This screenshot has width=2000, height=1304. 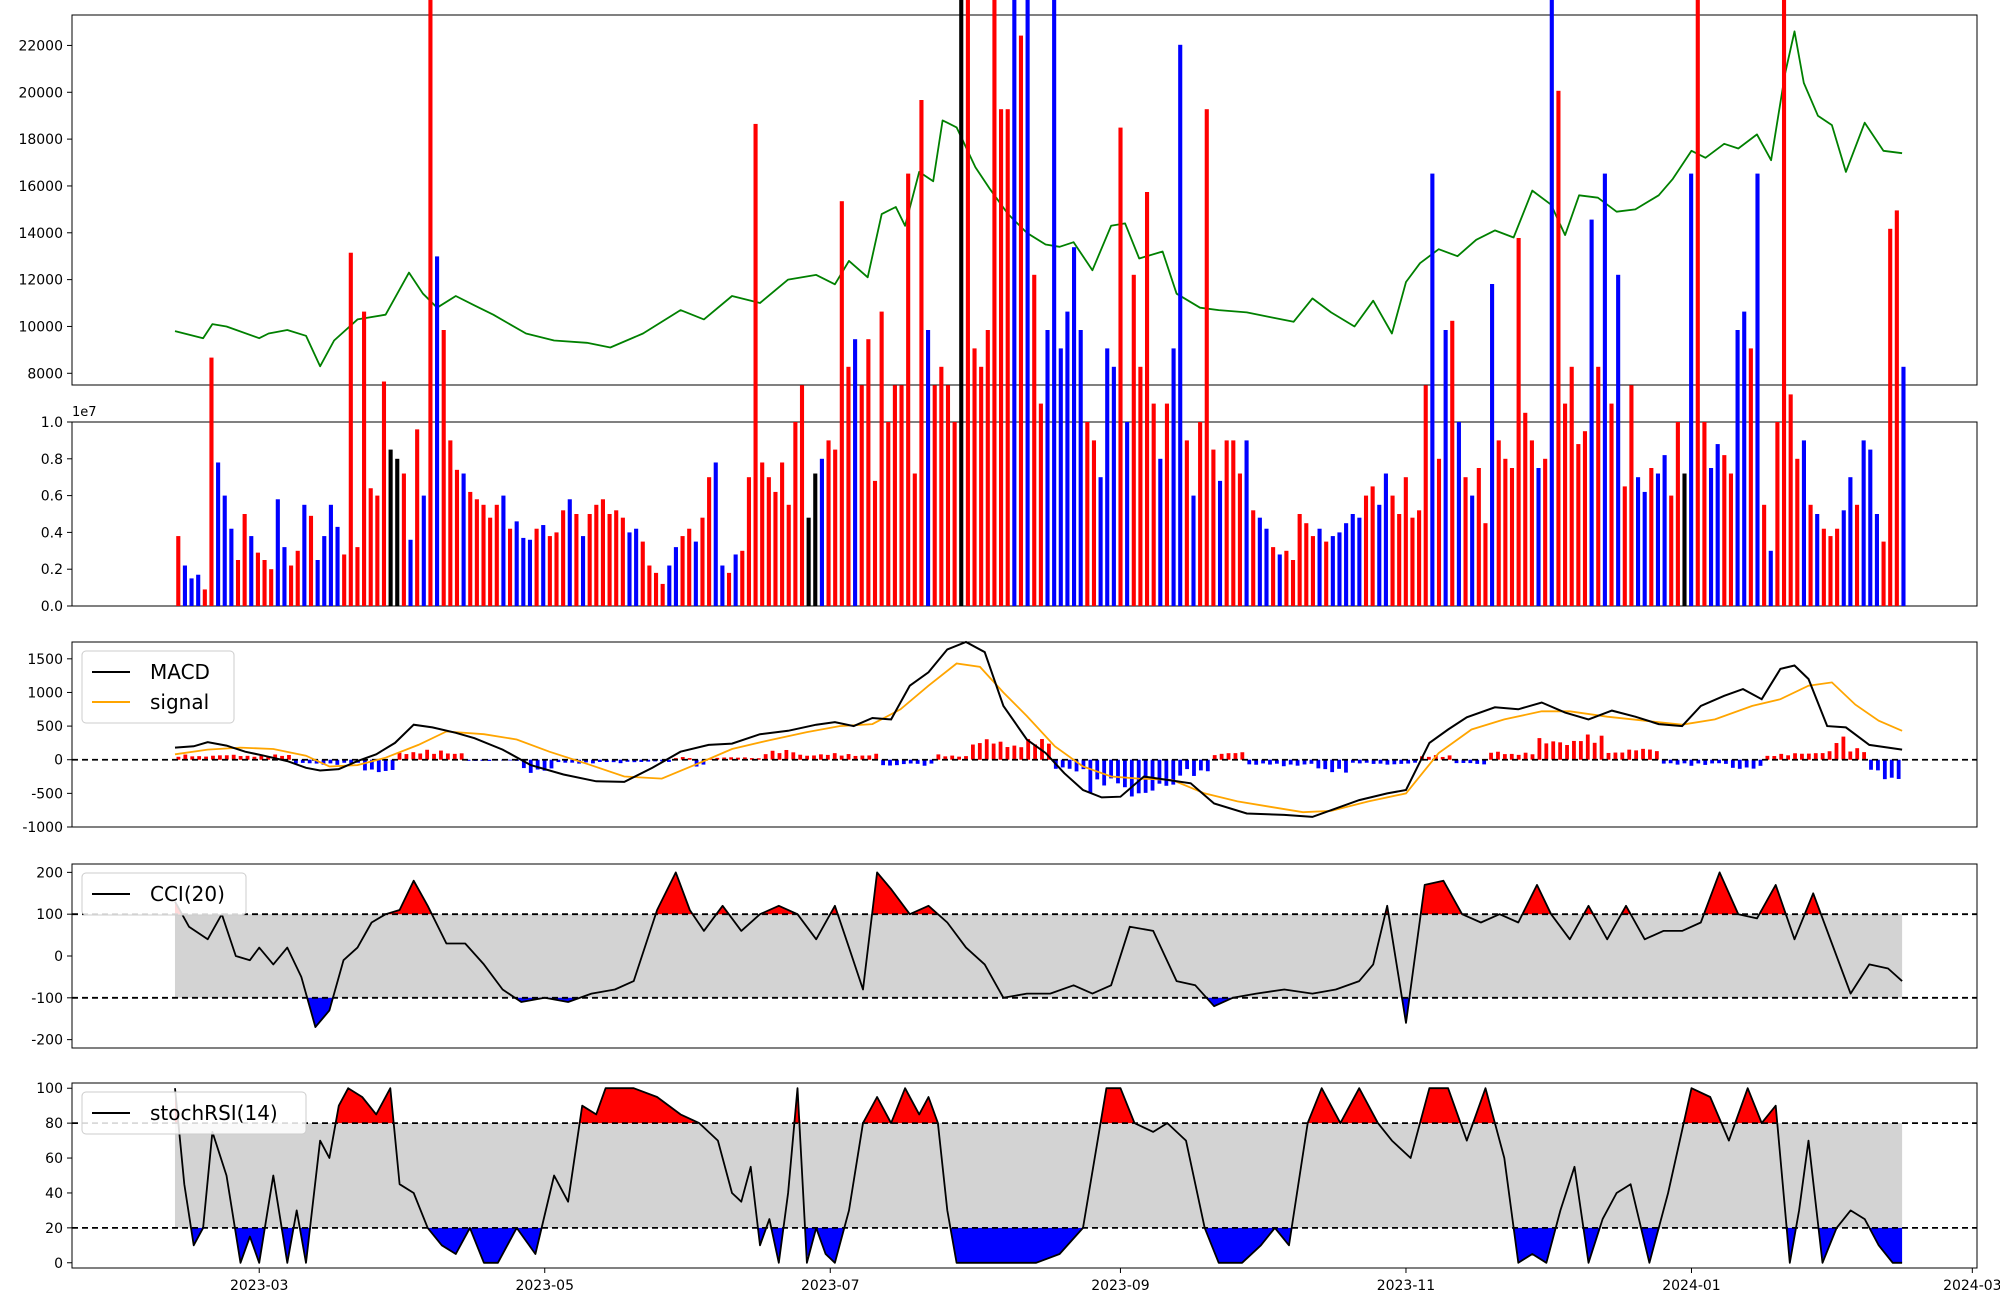 I want to click on price-ytick-label: 18000, so click(x=40, y=140).